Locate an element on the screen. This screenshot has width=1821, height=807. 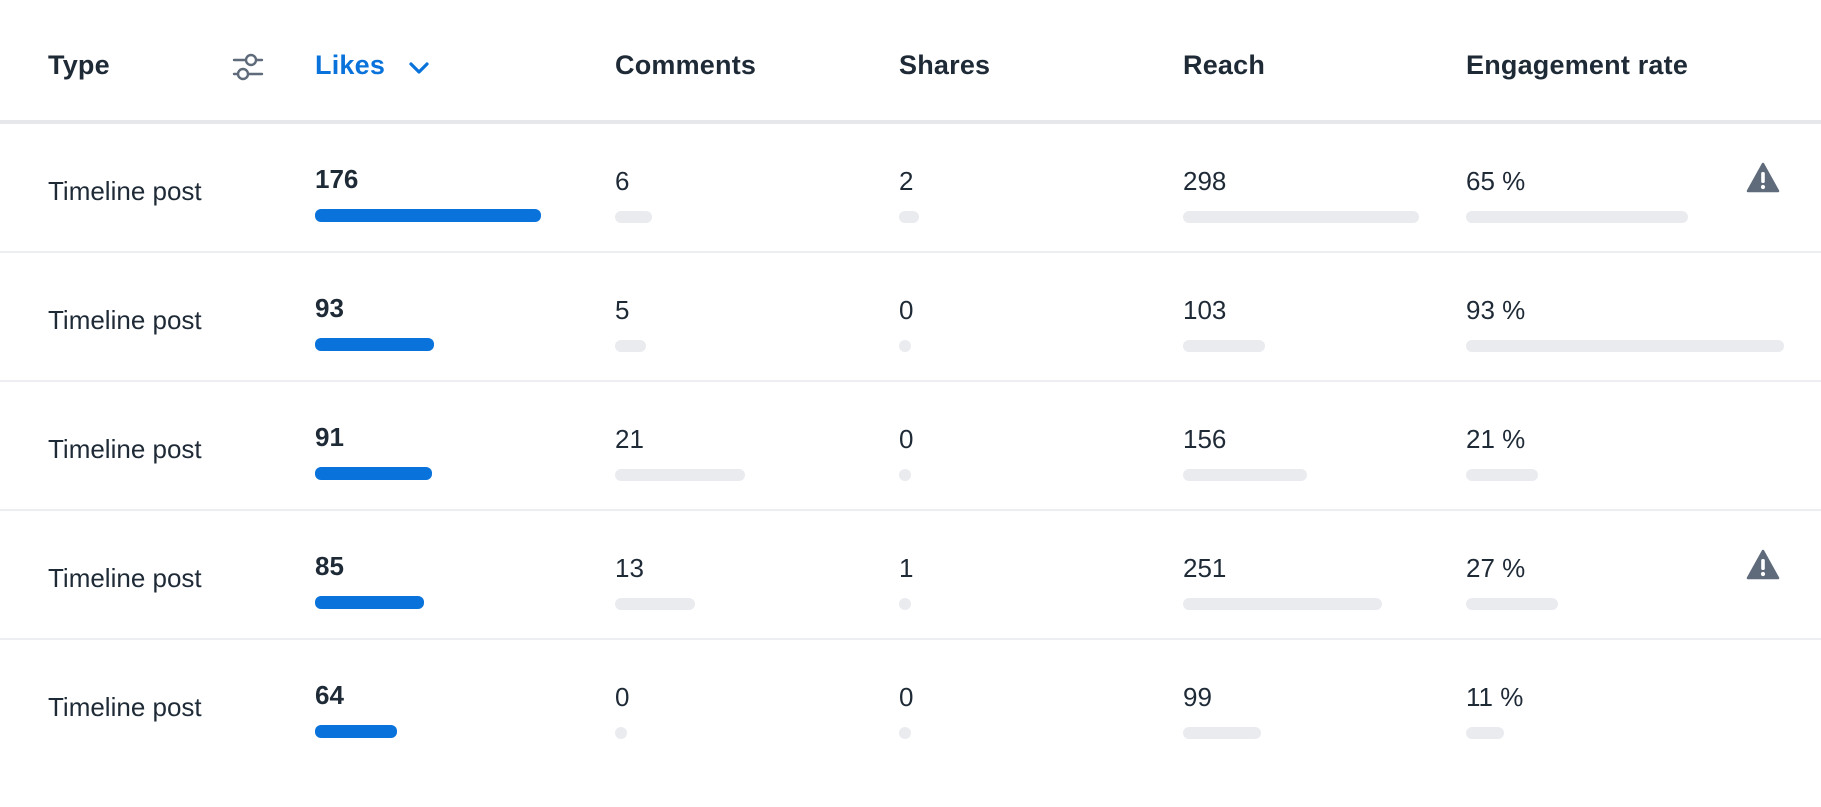
cell-engagement: 27 % is located at coordinates (1496, 568).